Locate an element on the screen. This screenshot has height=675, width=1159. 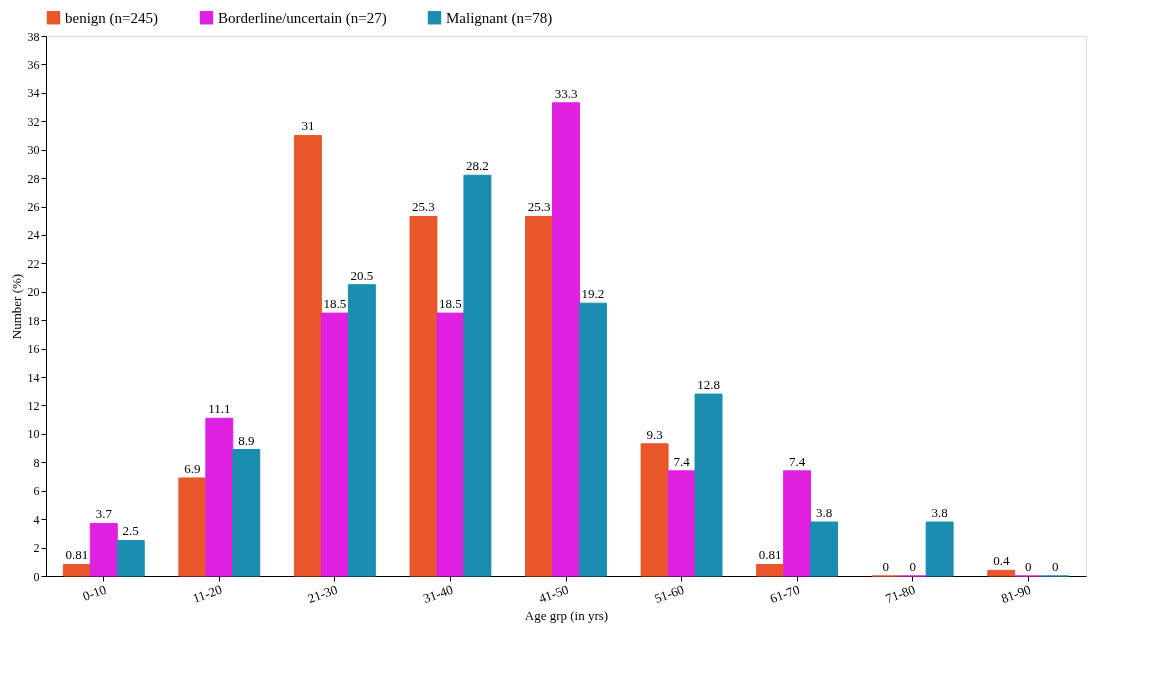
x-tick-label: 21-30 is located at coordinates (322, 594).